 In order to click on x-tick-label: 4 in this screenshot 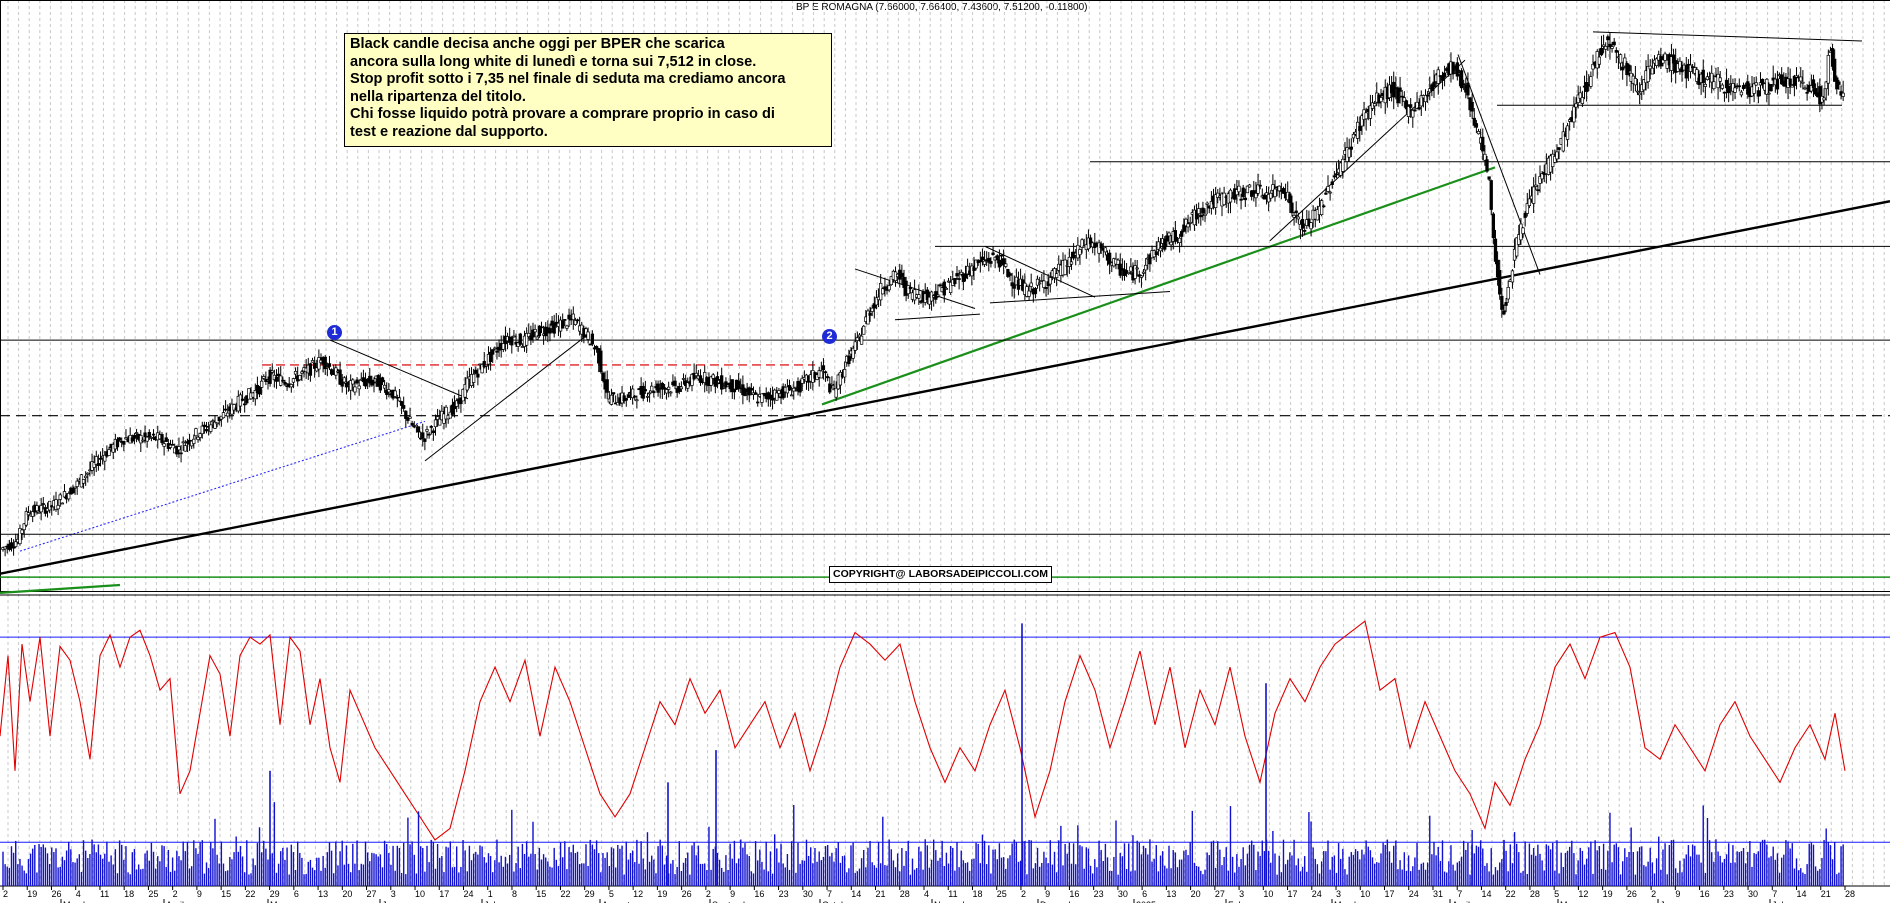, I will do `click(78, 894)`.